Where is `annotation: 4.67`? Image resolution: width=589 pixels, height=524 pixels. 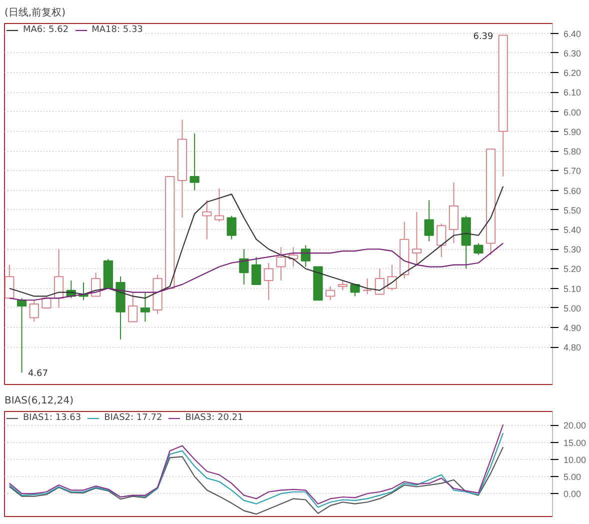 annotation: 4.67 is located at coordinates (38, 374).